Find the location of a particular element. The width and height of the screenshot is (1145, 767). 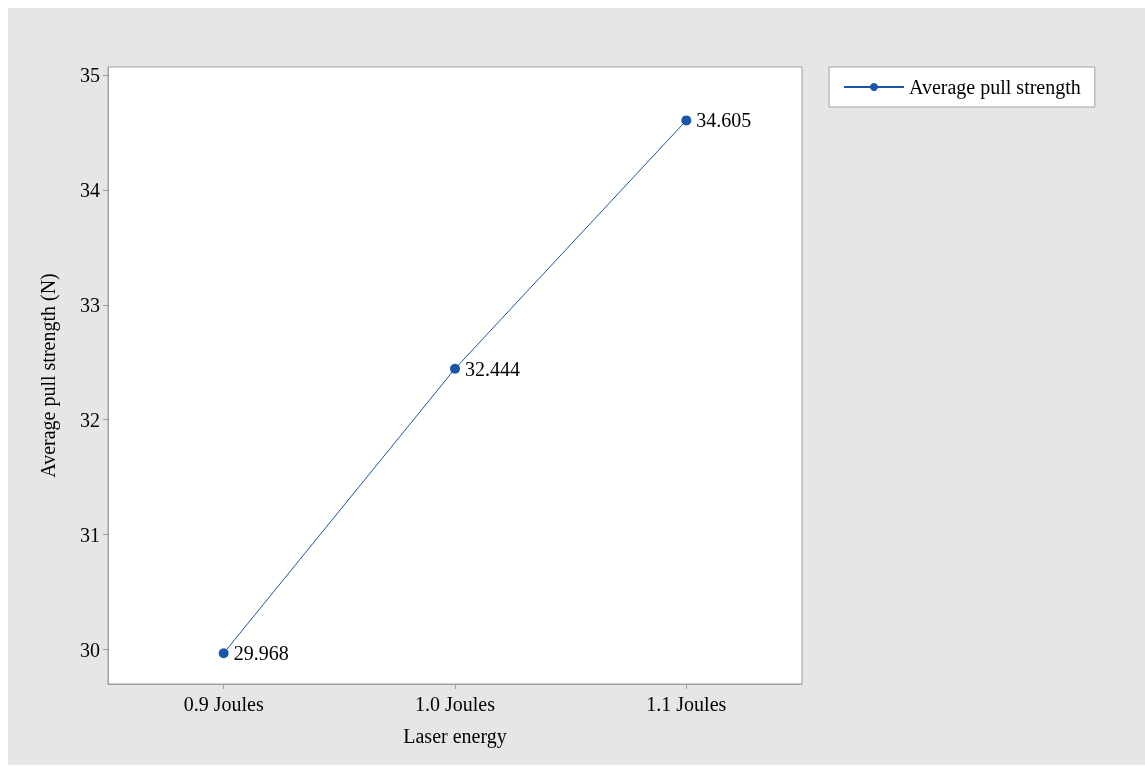

y-tick-label: 31 is located at coordinates (90, 534).